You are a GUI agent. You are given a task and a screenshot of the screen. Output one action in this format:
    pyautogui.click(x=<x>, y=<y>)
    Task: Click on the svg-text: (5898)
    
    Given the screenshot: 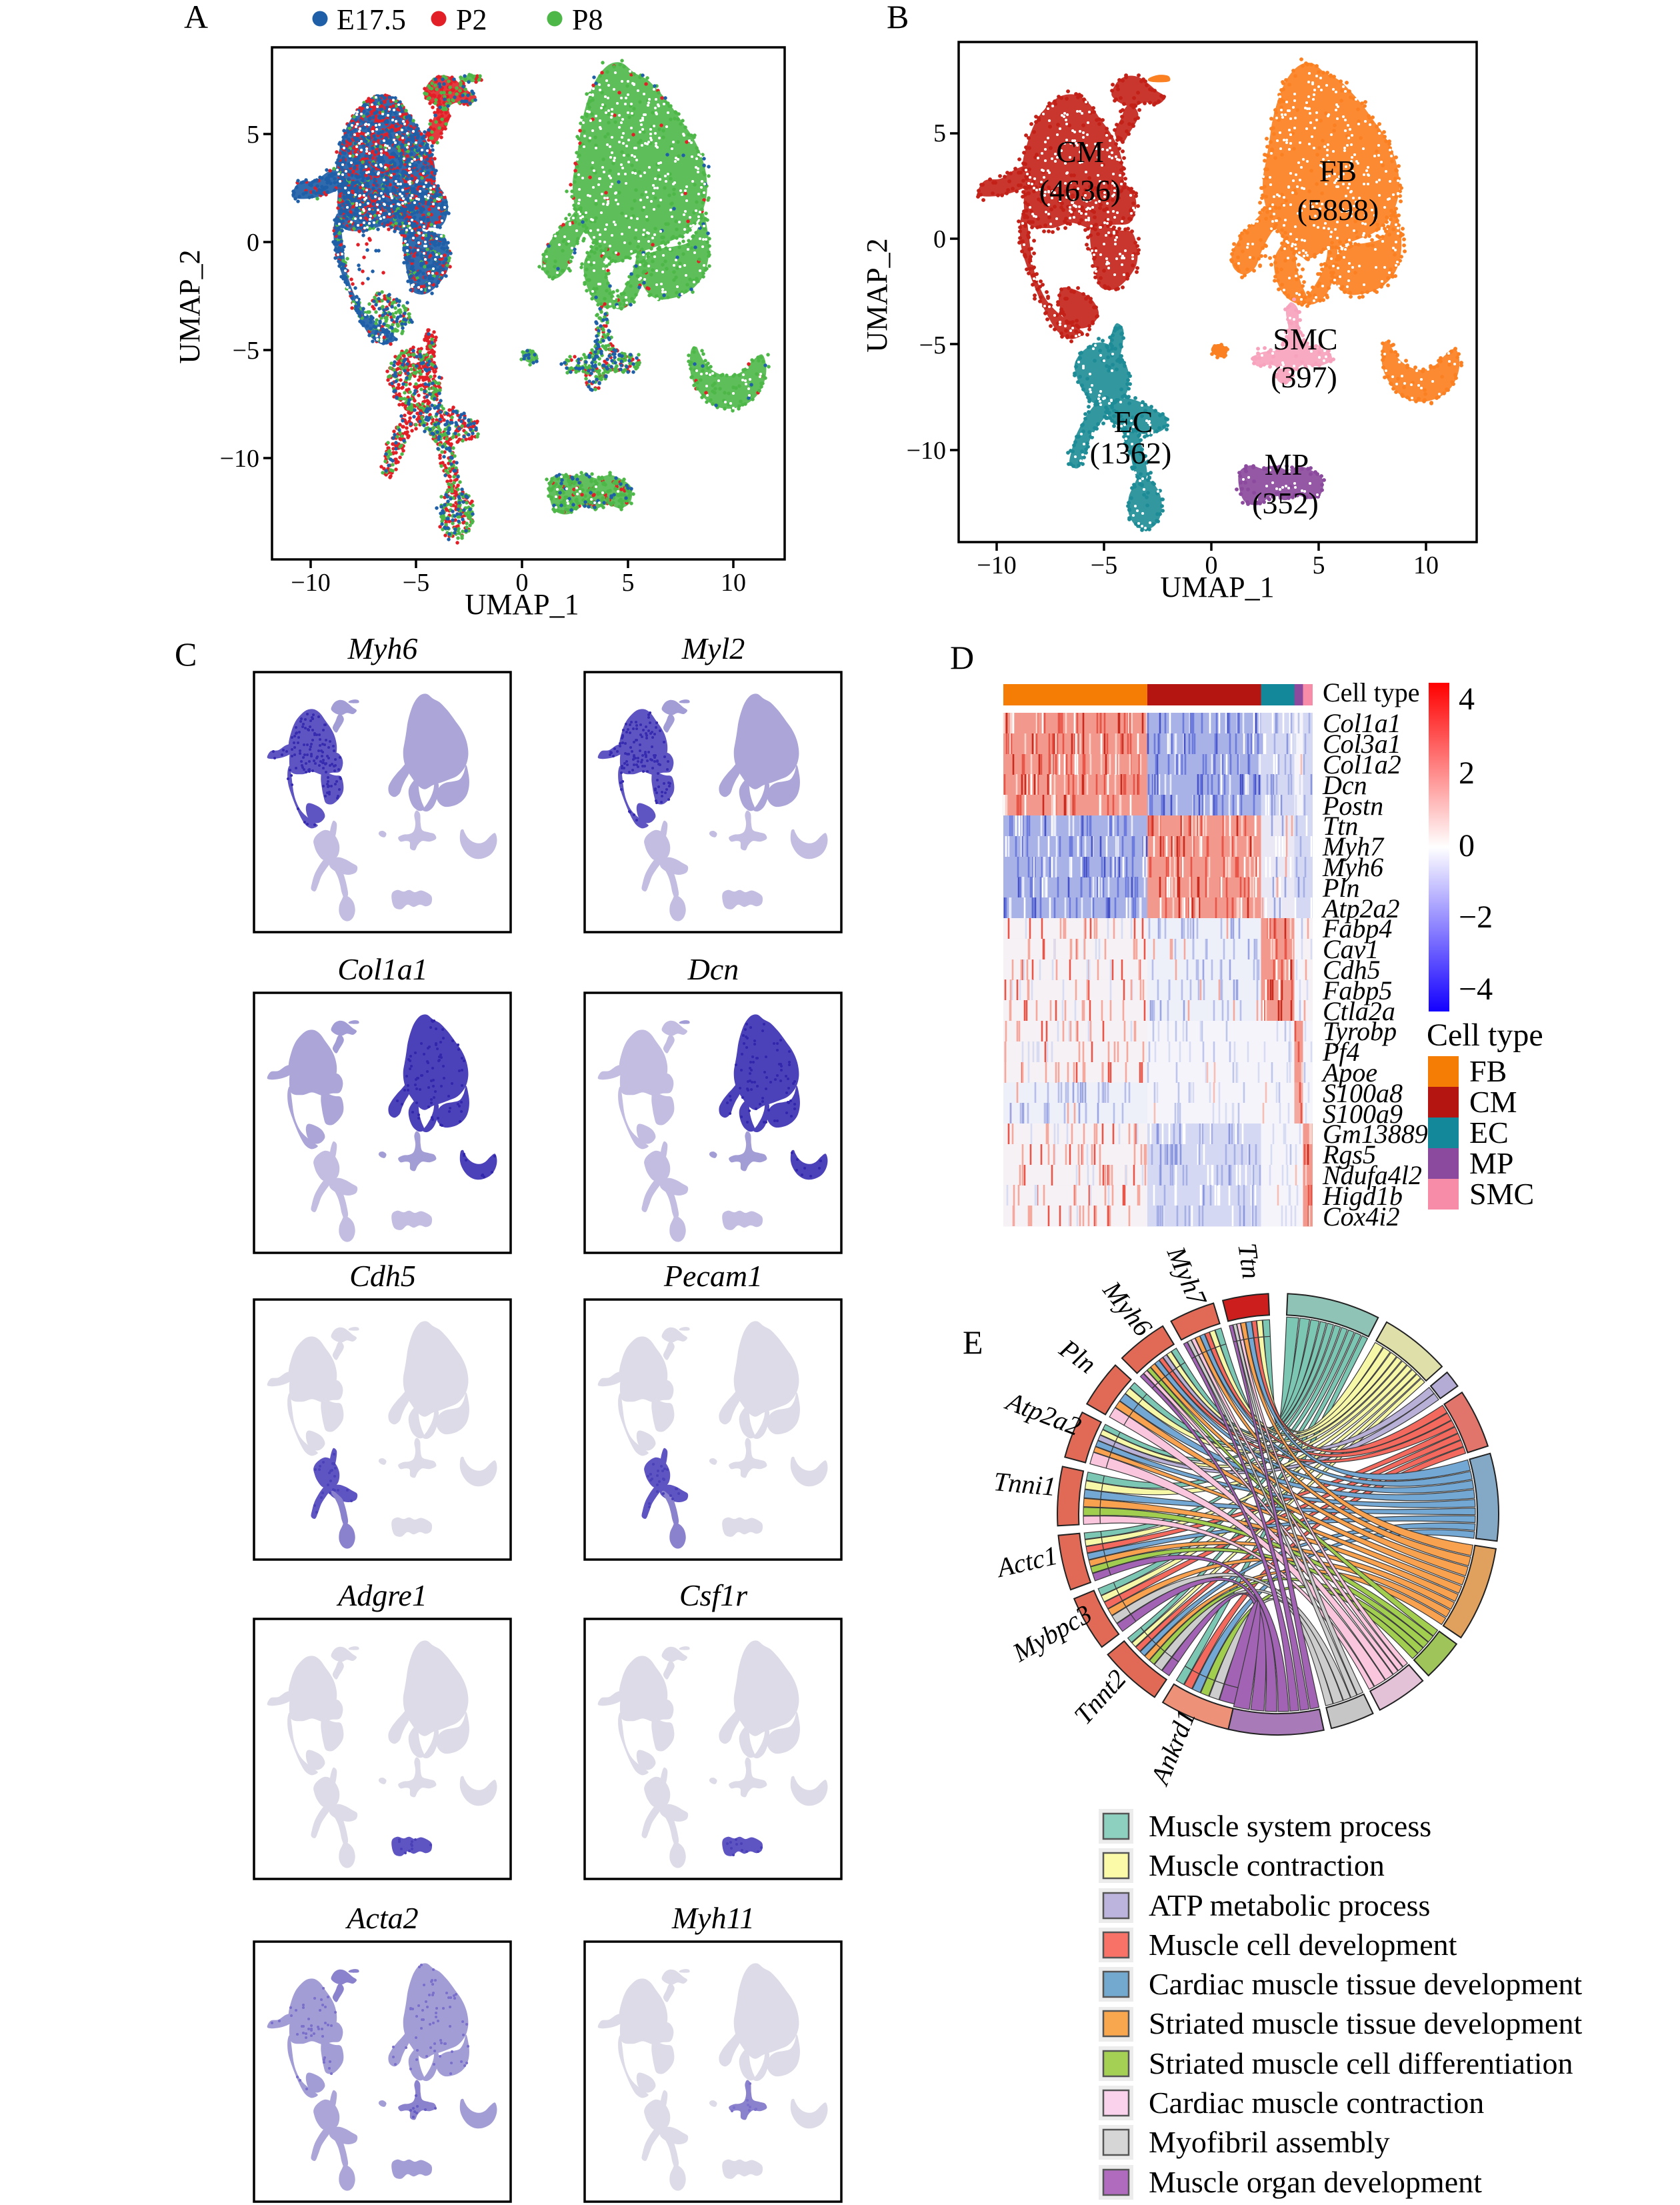 What is the action you would take?
    pyautogui.click(x=1338, y=210)
    